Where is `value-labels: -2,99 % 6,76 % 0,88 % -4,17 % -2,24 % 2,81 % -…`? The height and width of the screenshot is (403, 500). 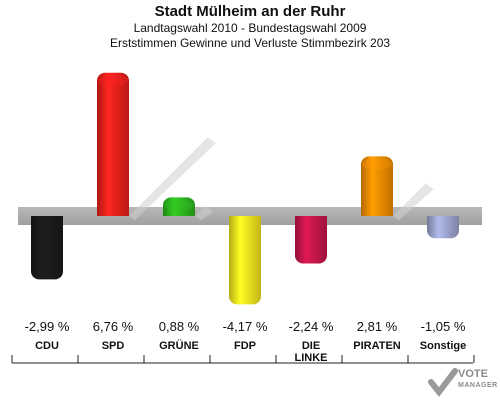
value-labels: -2,99 % 6,76 % 0,88 % -4,17 % -2,24 % 2,81 % -… is located at coordinates (245, 326).